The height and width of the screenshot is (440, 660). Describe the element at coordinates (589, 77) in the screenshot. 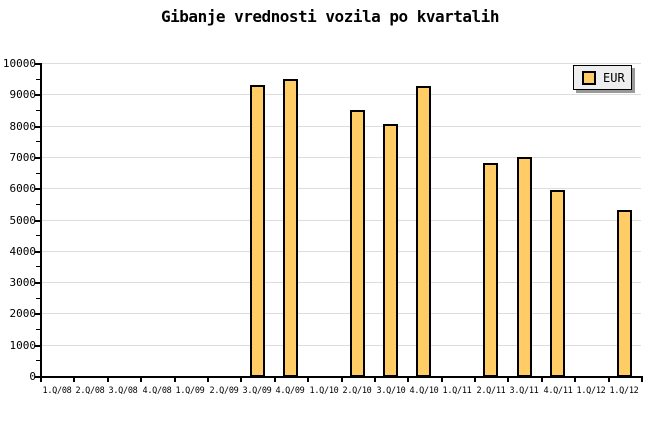

I see `legend-swatch-eur` at that location.